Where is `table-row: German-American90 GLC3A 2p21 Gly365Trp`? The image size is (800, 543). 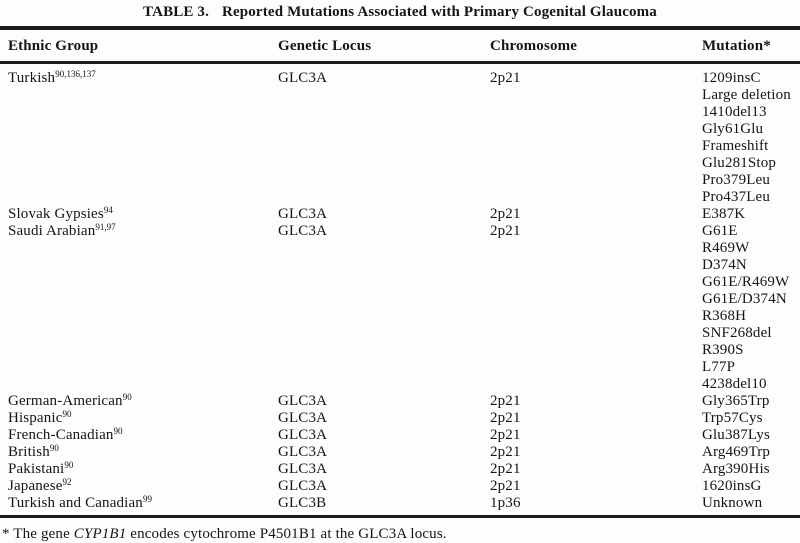
table-row: German-American90 GLC3A 2p21 Gly365Trp is located at coordinates (400, 401).